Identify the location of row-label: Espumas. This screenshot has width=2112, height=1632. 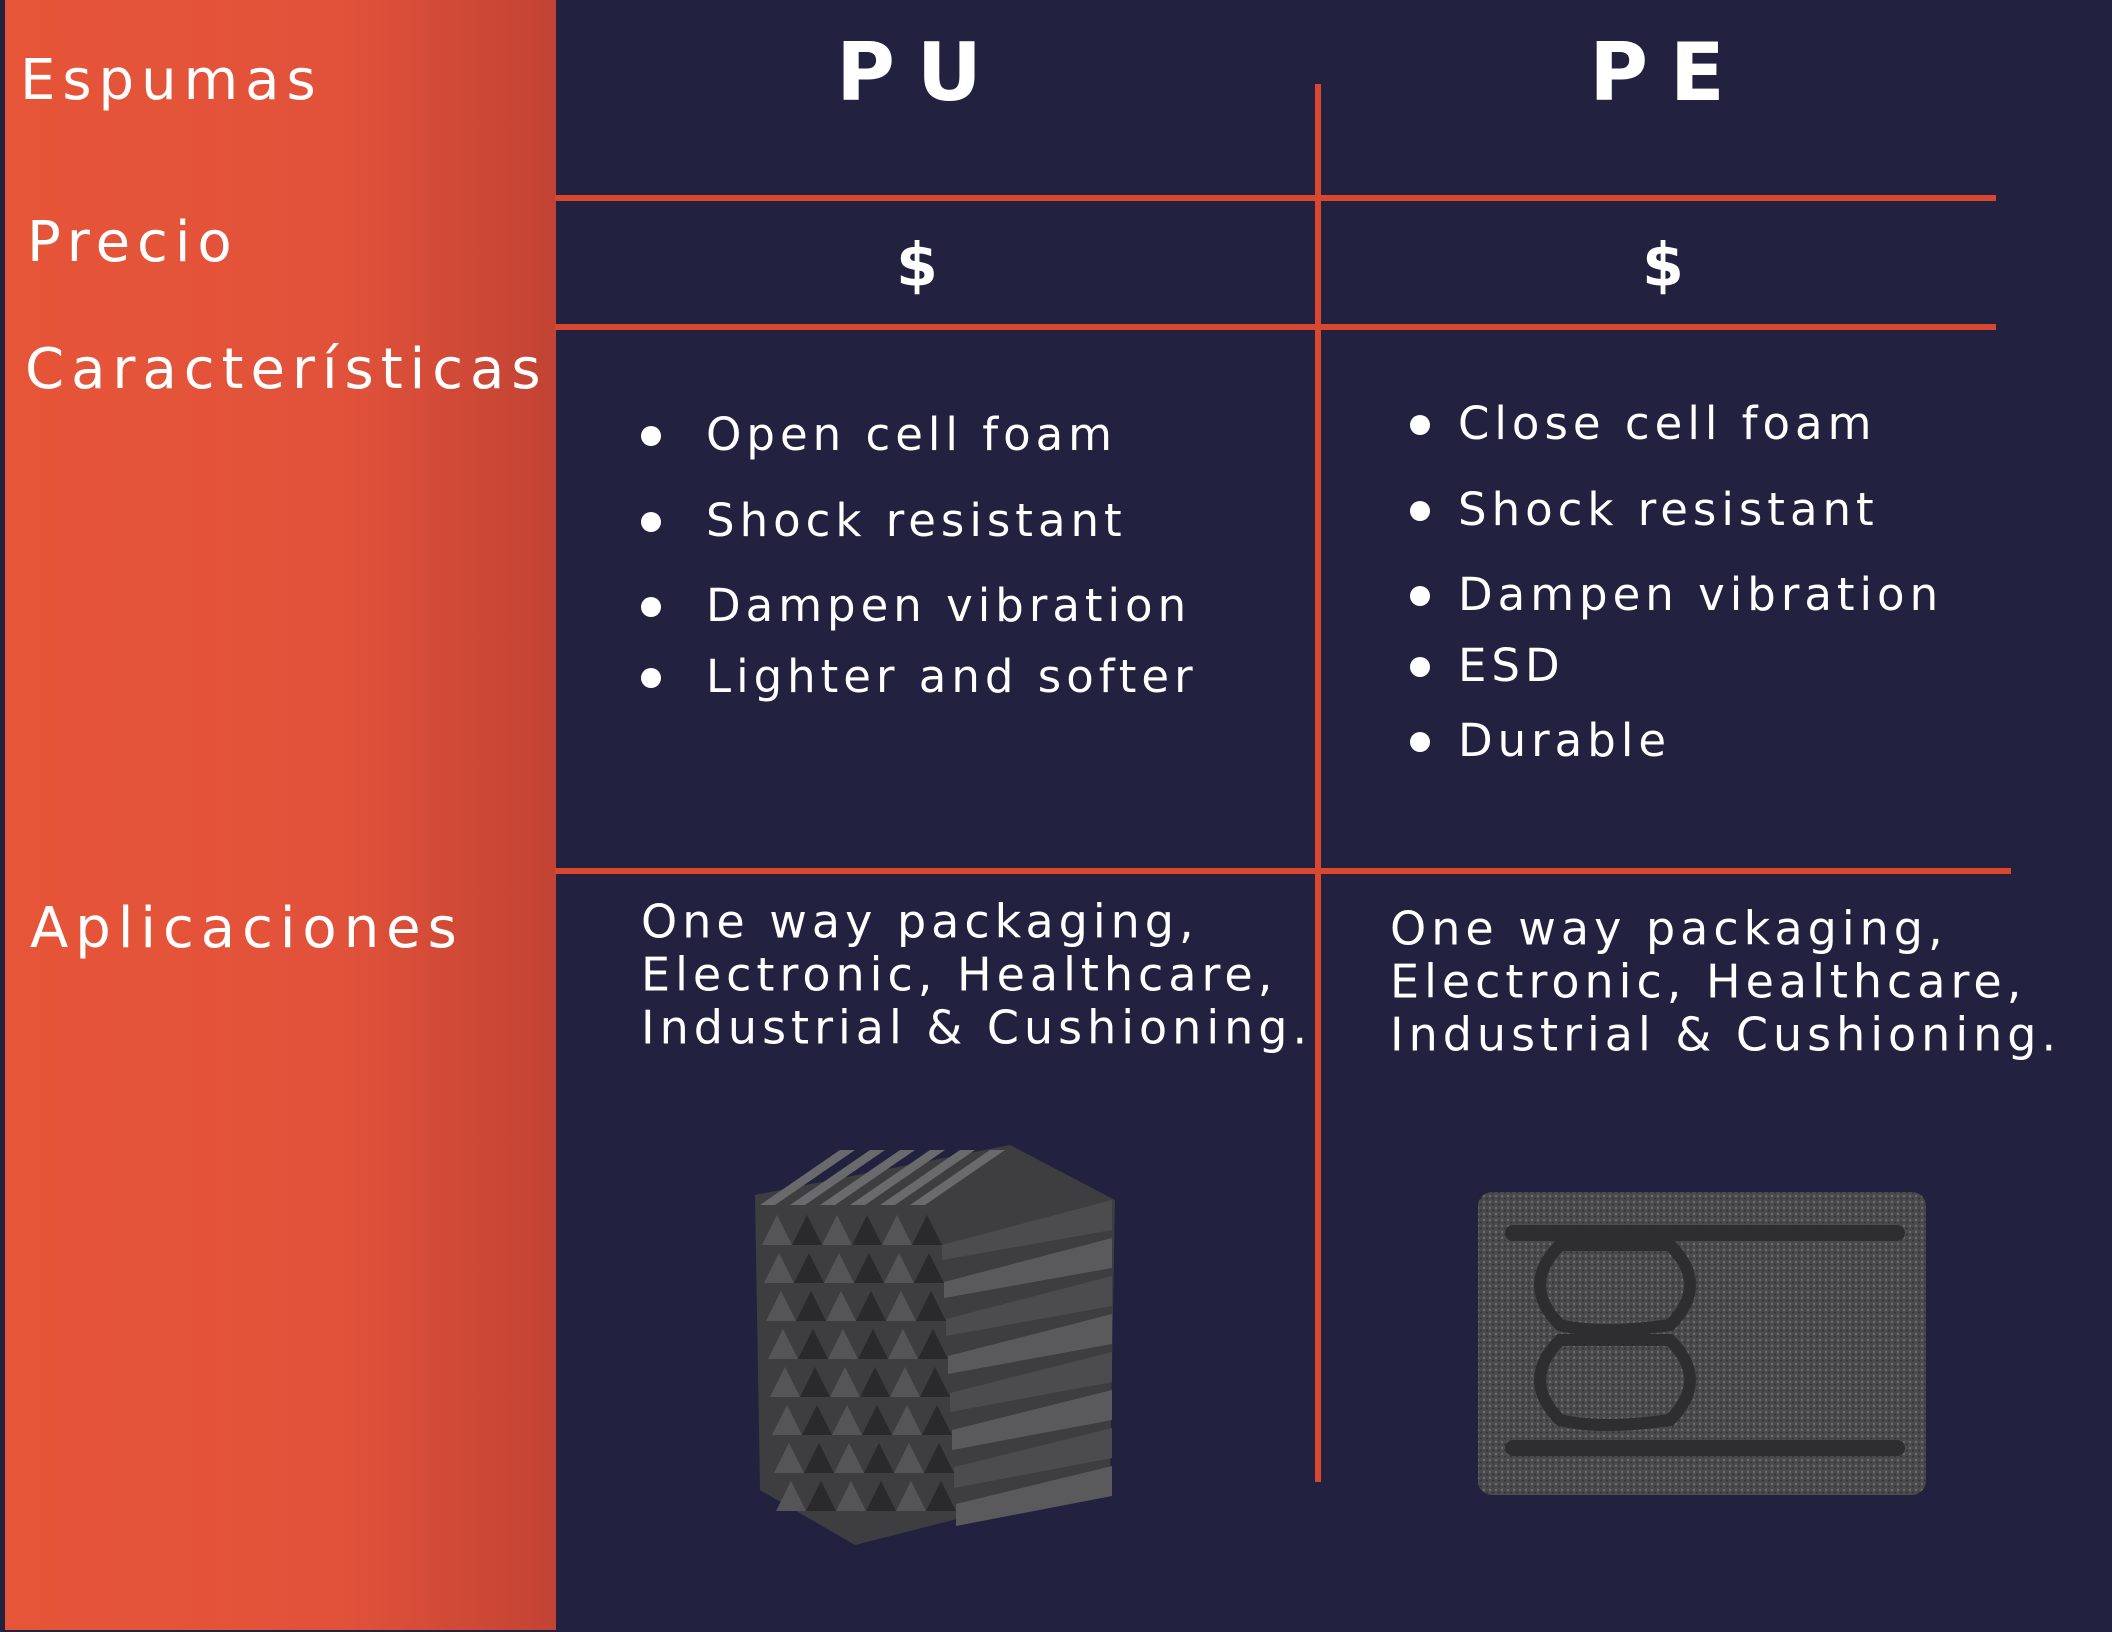
(171, 80).